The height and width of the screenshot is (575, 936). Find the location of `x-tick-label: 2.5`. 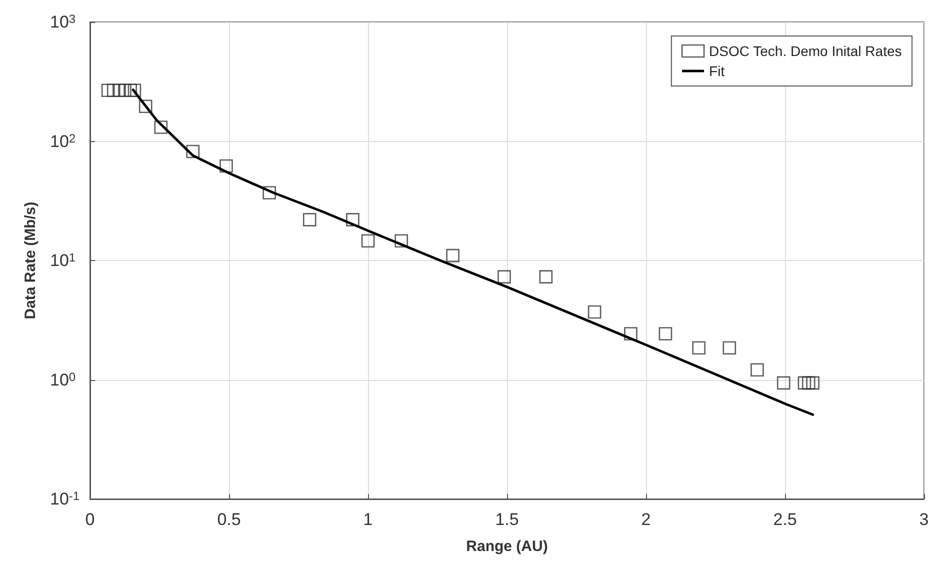

x-tick-label: 2.5 is located at coordinates (785, 519).